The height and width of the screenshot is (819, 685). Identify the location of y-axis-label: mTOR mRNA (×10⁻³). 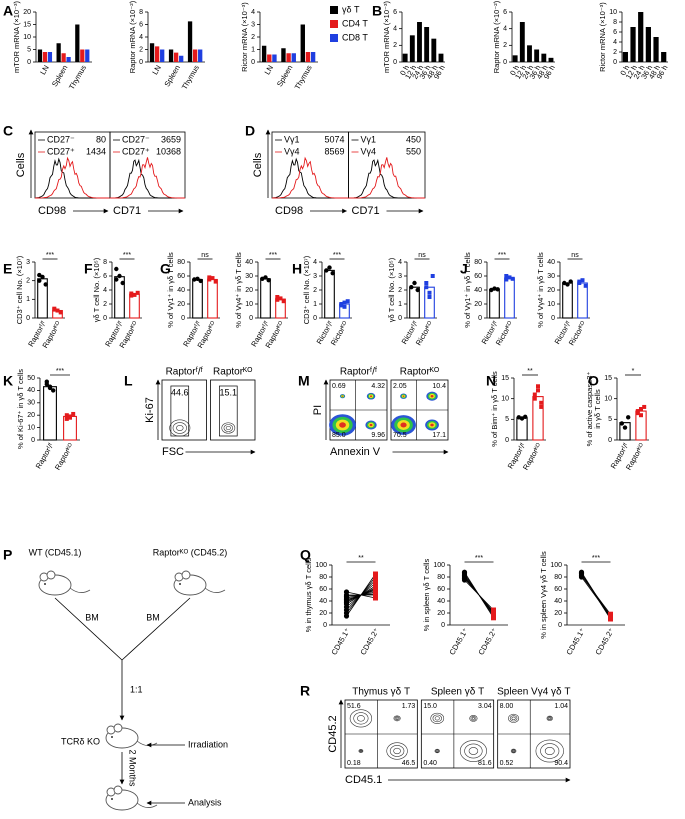
(386, 37).